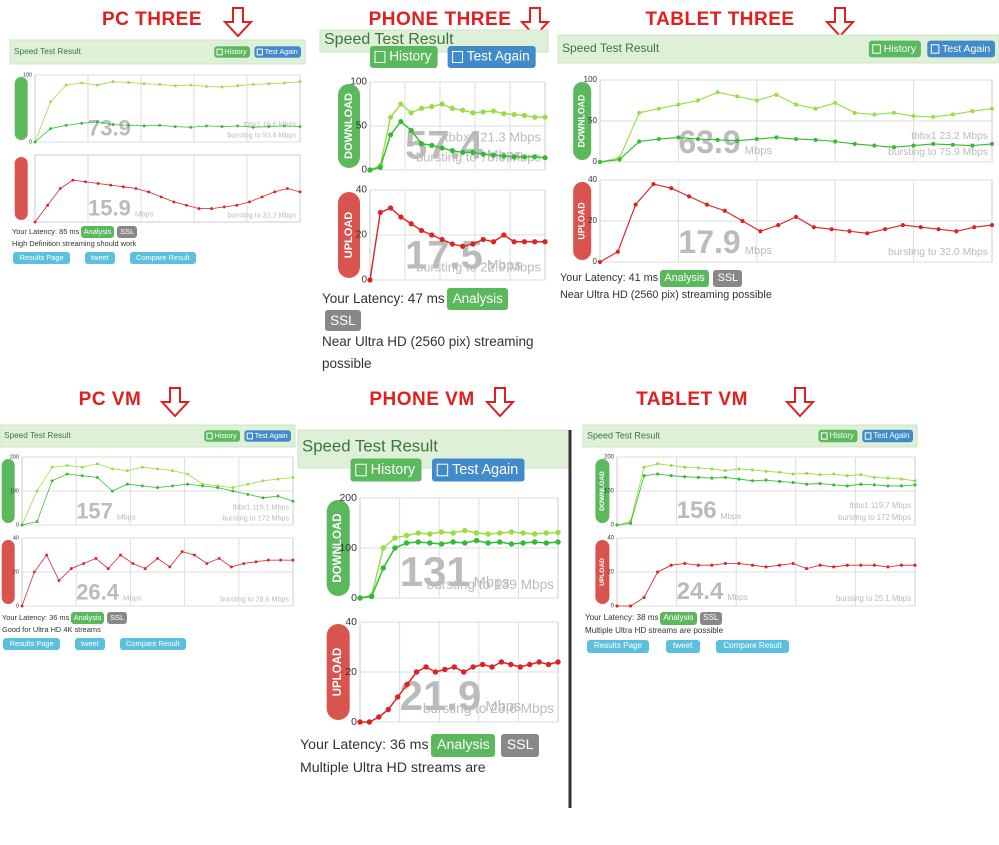 The image size is (999, 845). What do you see at coordinates (697, 510) in the screenshot?
I see `speed-value: 156` at bounding box center [697, 510].